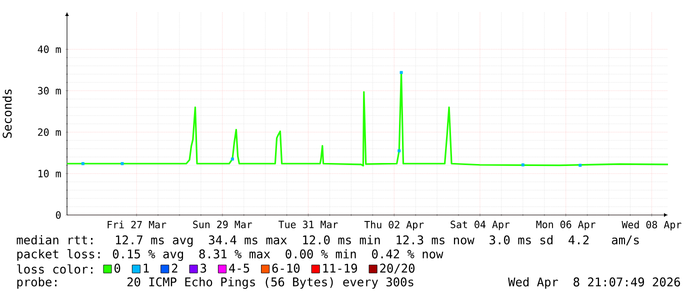 This screenshot has height=297, width=697. I want to click on legend-label: 11-19, so click(340, 268).